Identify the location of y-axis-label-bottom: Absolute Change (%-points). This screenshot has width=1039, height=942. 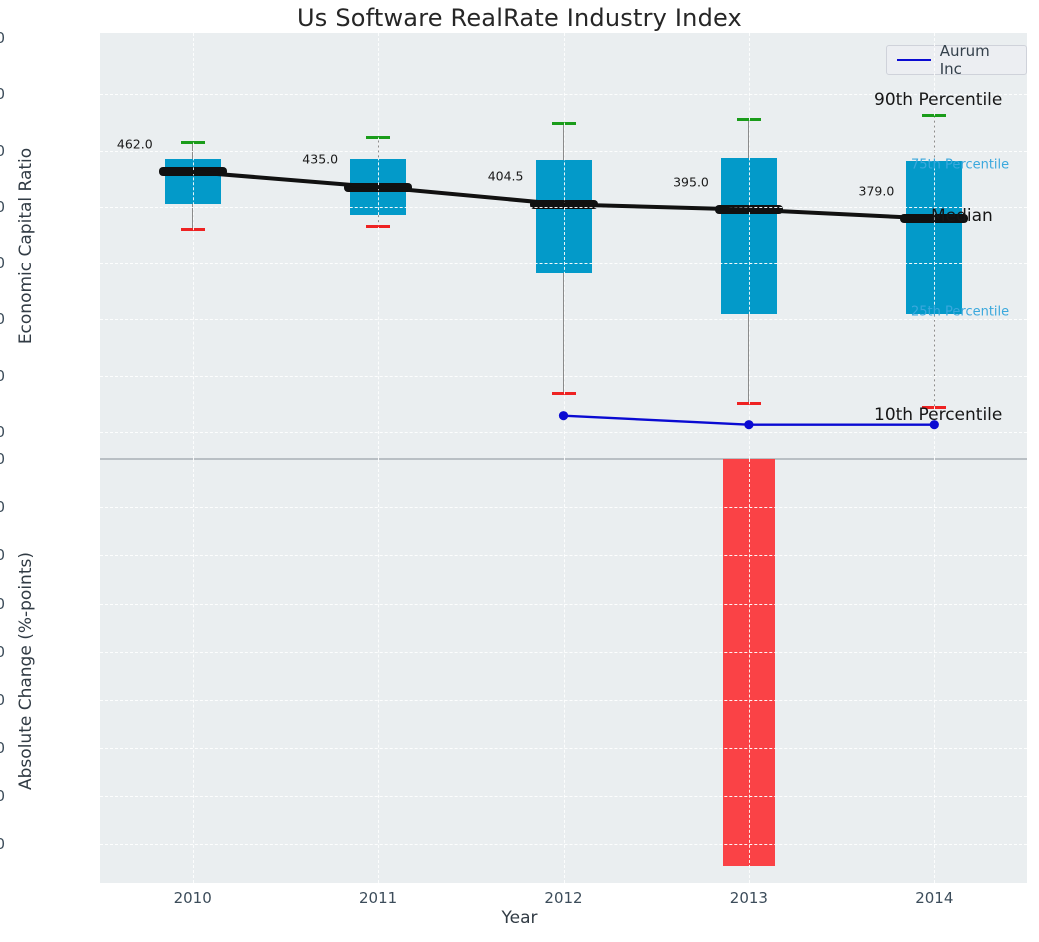
(26, 671).